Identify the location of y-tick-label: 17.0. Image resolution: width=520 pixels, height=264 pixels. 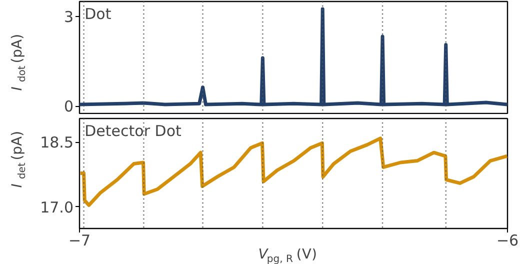
(57, 207).